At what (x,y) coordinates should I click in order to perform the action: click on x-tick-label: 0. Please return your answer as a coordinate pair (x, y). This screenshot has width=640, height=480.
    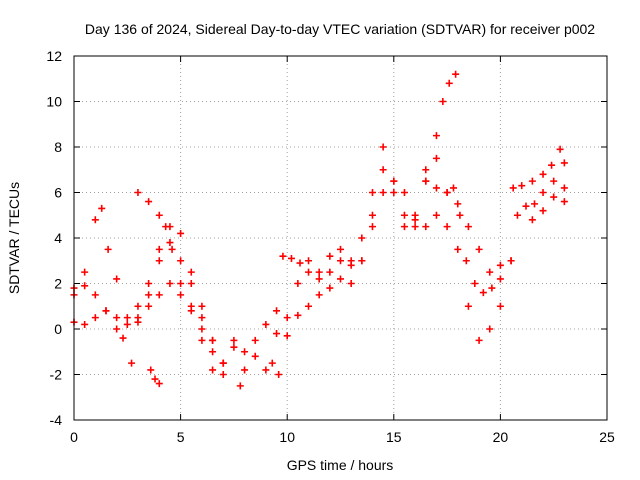
    Looking at the image, I should click on (74, 437).